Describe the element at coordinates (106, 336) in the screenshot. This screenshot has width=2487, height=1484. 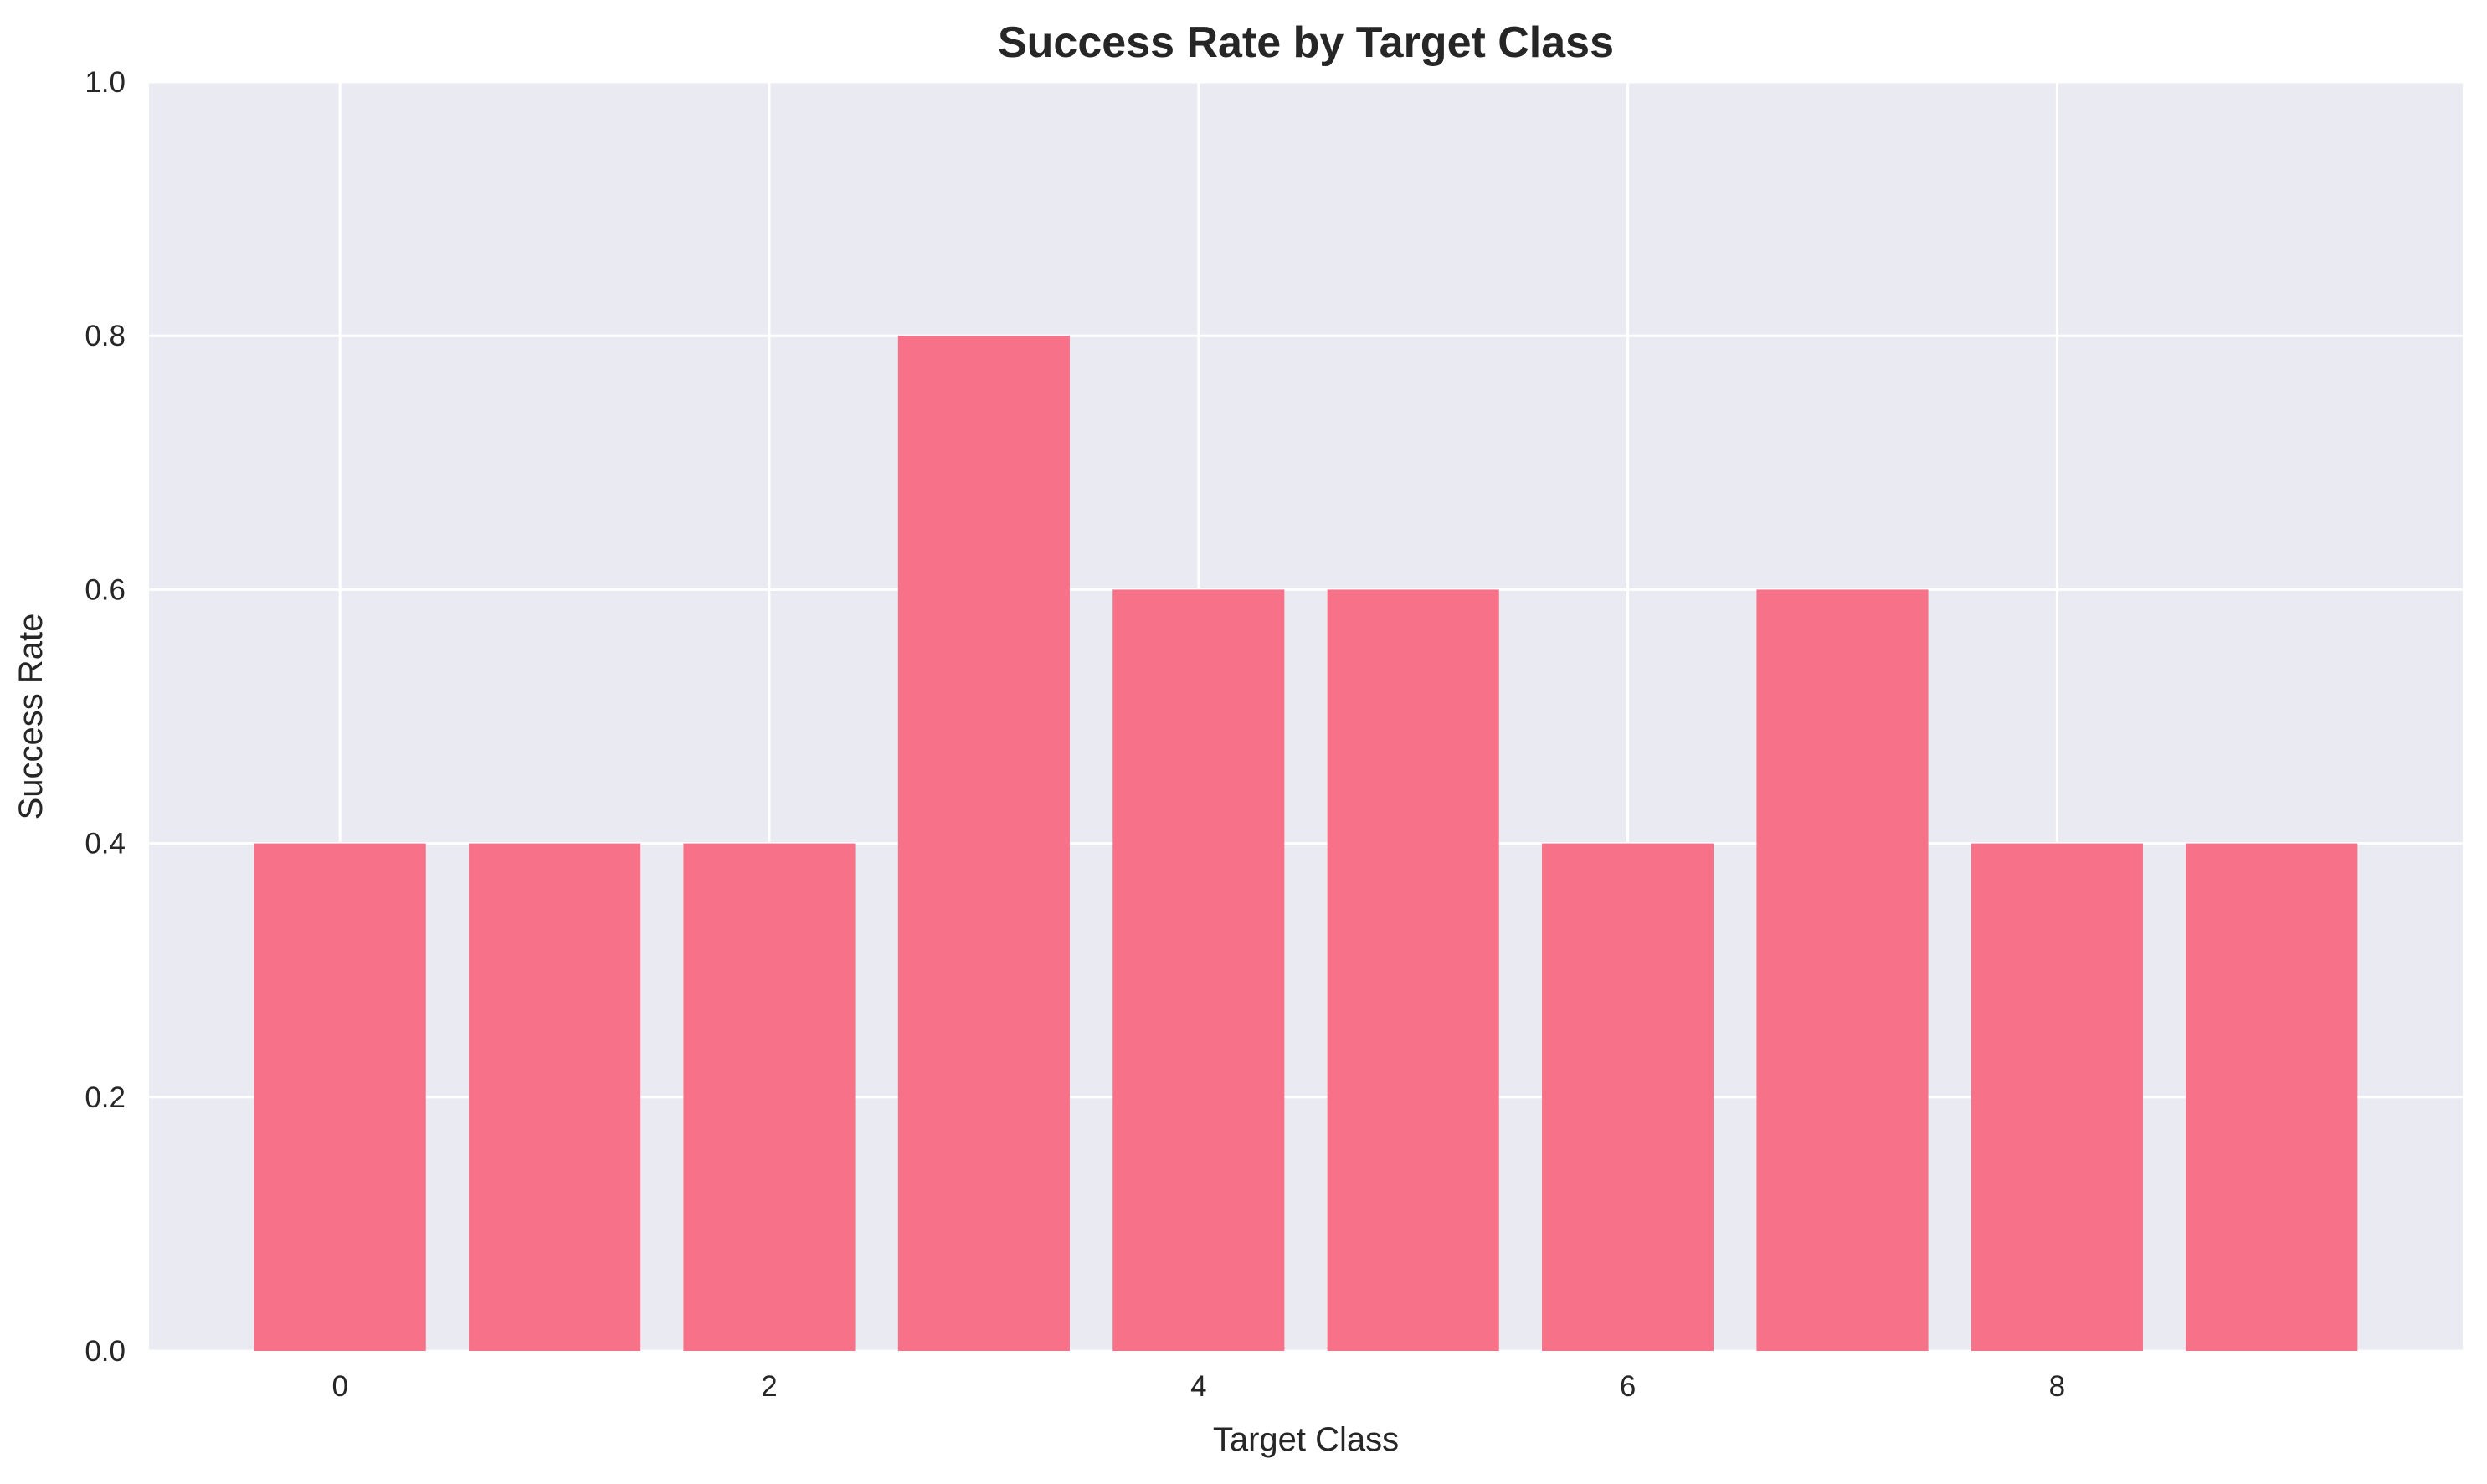
I see `y-tick-label: 0.8` at that location.